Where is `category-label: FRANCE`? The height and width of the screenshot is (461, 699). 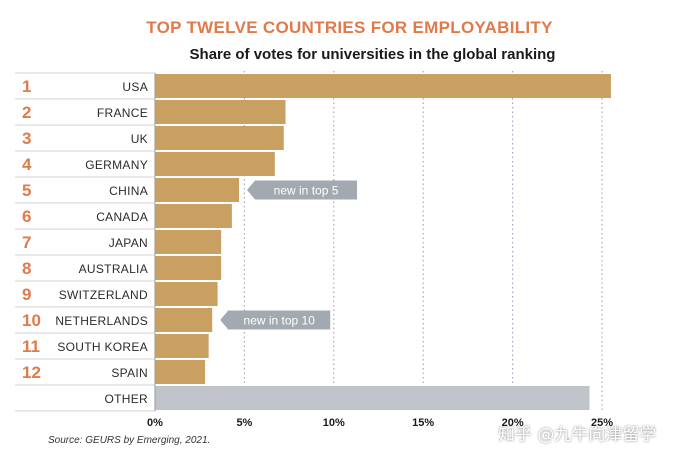
category-label: FRANCE is located at coordinates (122, 113).